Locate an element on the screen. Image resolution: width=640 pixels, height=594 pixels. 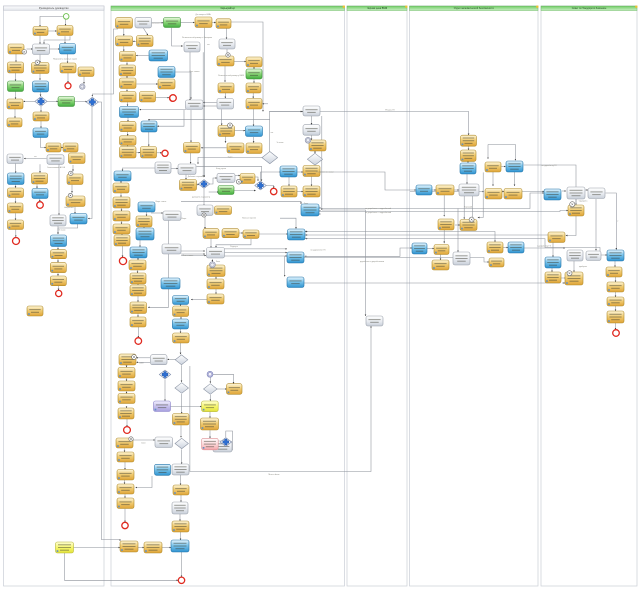
svg-text: доработка и доработками is located at coordinates (372, 262).